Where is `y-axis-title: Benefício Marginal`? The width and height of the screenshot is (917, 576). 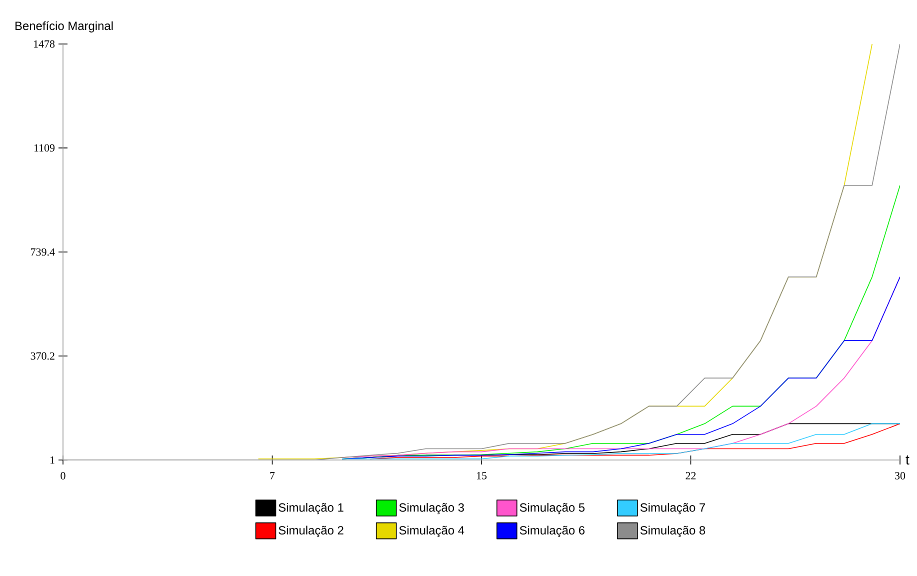
y-axis-title: Benefício Marginal is located at coordinates (64, 26).